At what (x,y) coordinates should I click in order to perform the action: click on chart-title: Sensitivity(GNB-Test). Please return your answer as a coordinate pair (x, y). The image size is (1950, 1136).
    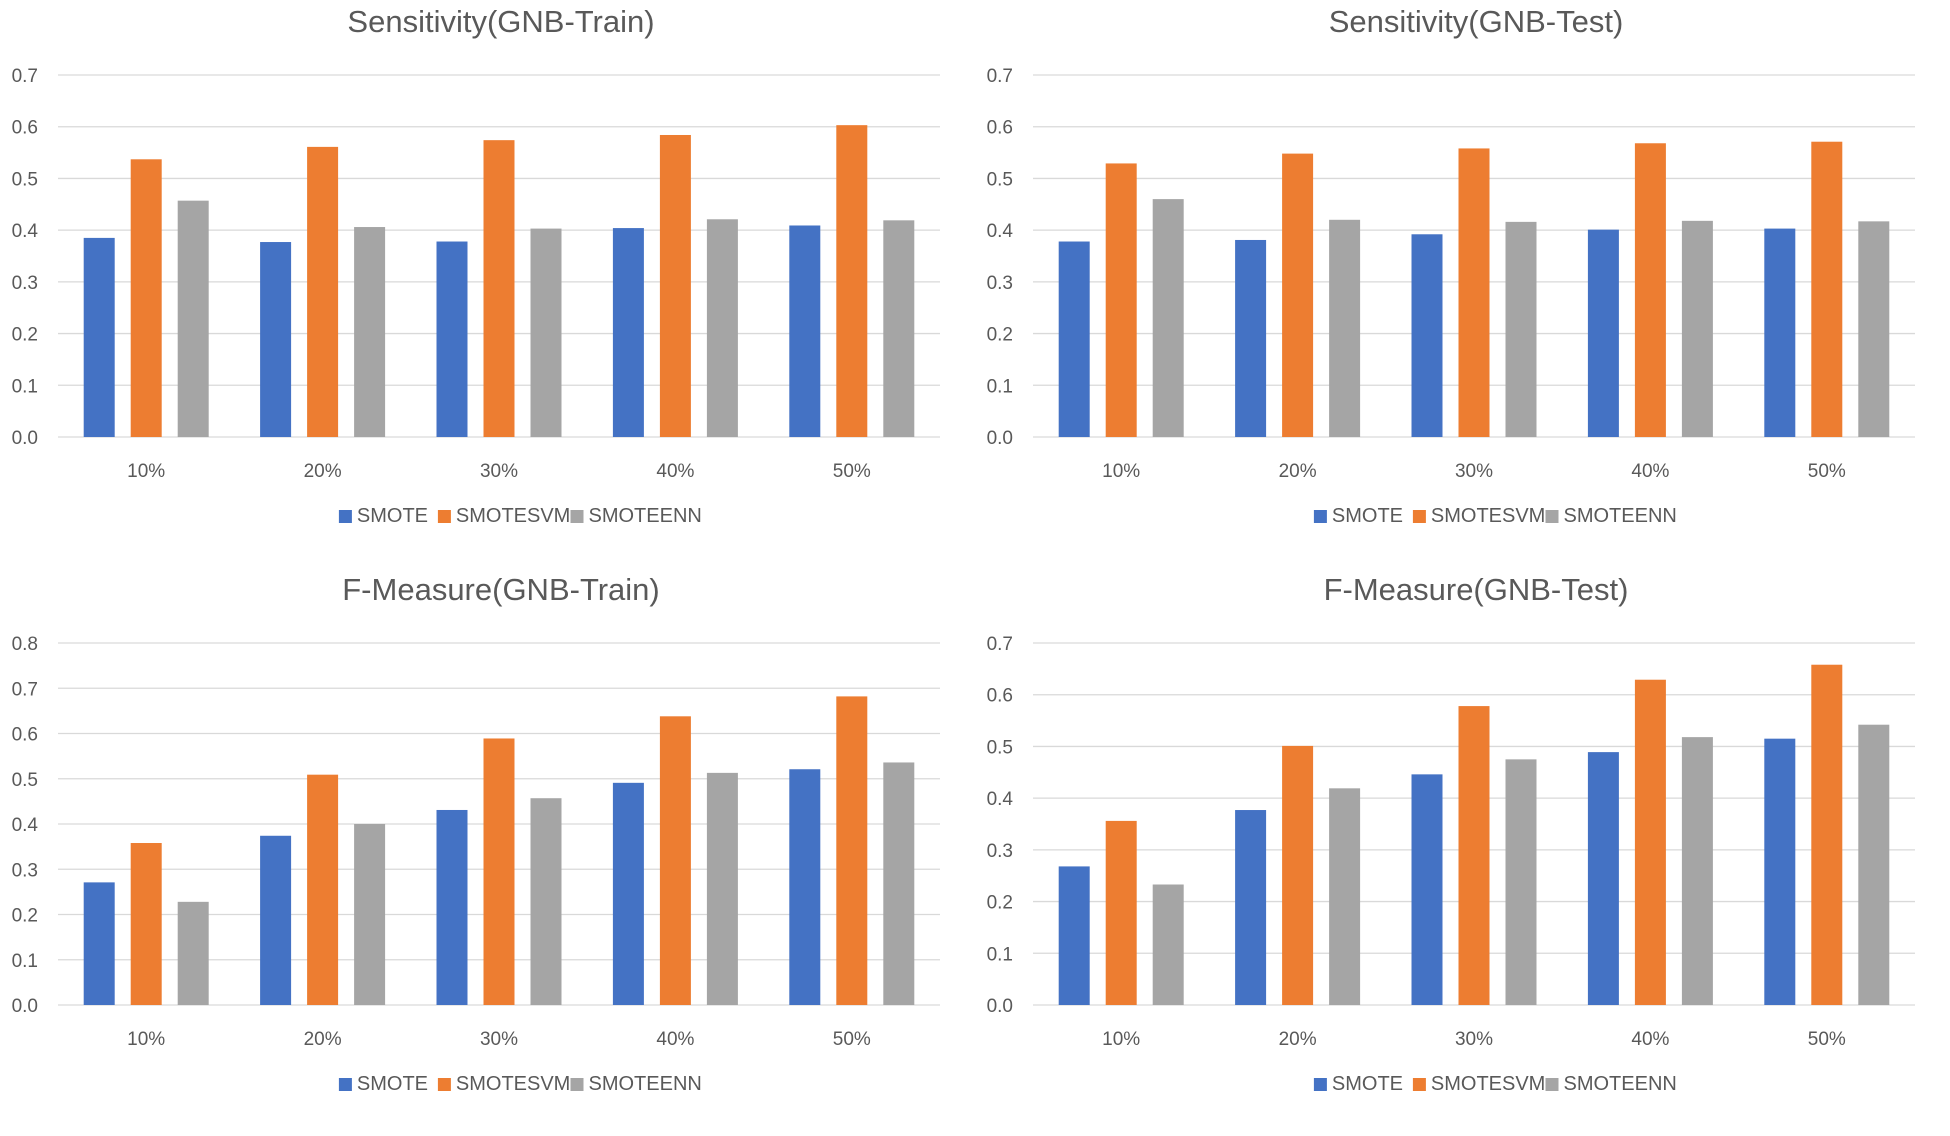
    Looking at the image, I should click on (1476, 21).